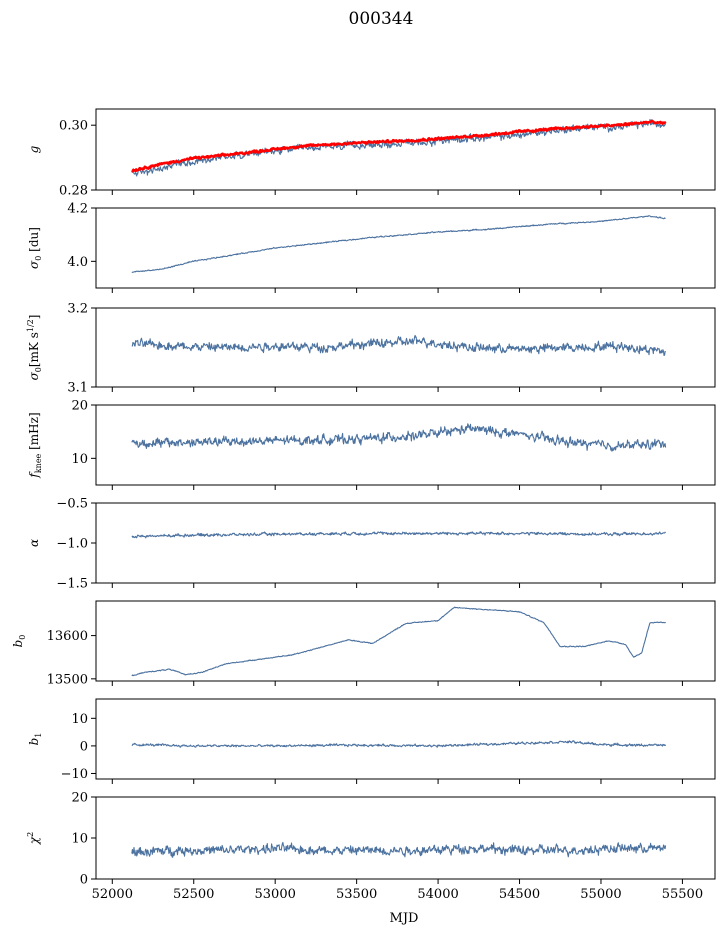 This screenshot has width=725, height=936. What do you see at coordinates (77, 262) in the screenshot?
I see `y-tick-label: 4.0` at bounding box center [77, 262].